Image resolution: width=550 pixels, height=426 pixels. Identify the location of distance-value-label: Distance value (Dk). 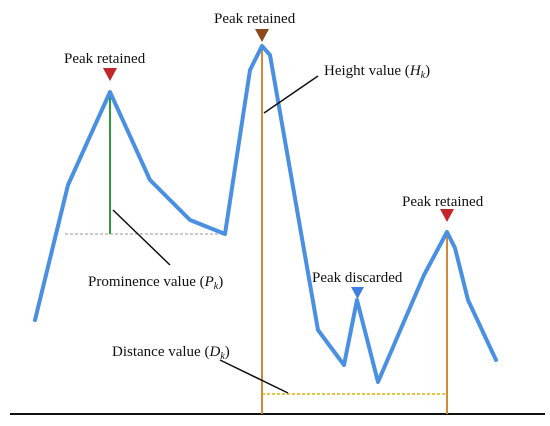
(171, 353).